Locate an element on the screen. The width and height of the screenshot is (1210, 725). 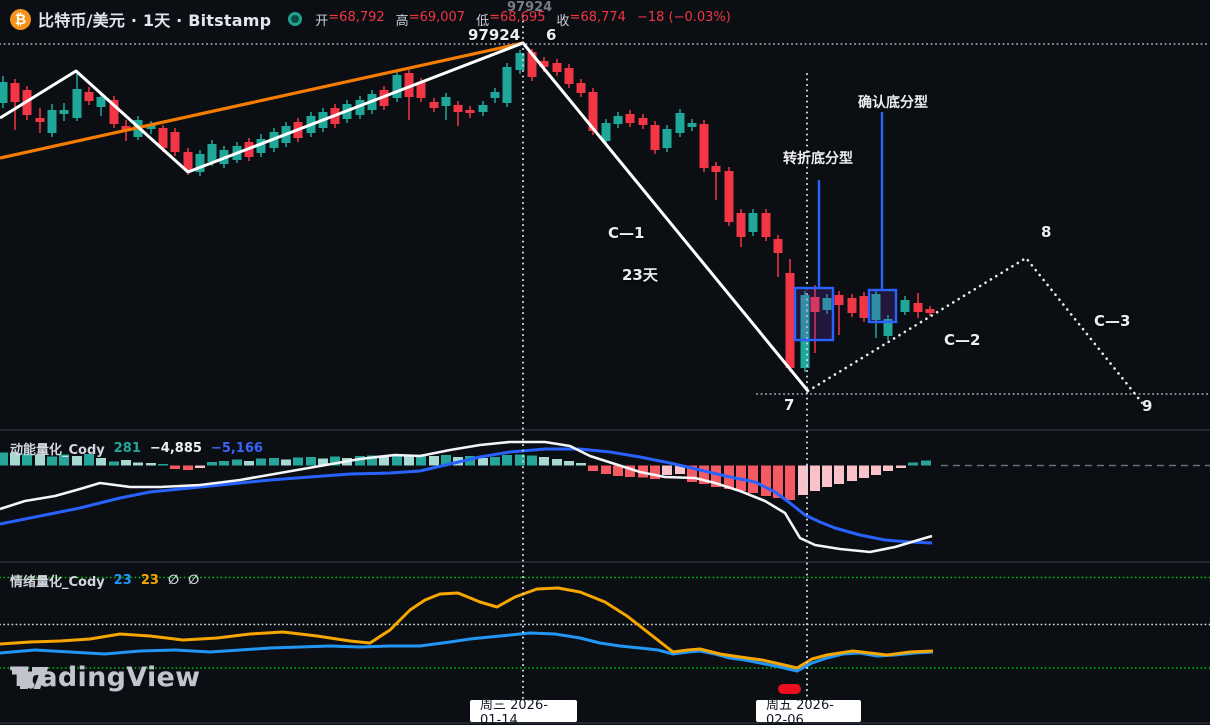
bitcoin-icon: ₿ is located at coordinates (20, 19).